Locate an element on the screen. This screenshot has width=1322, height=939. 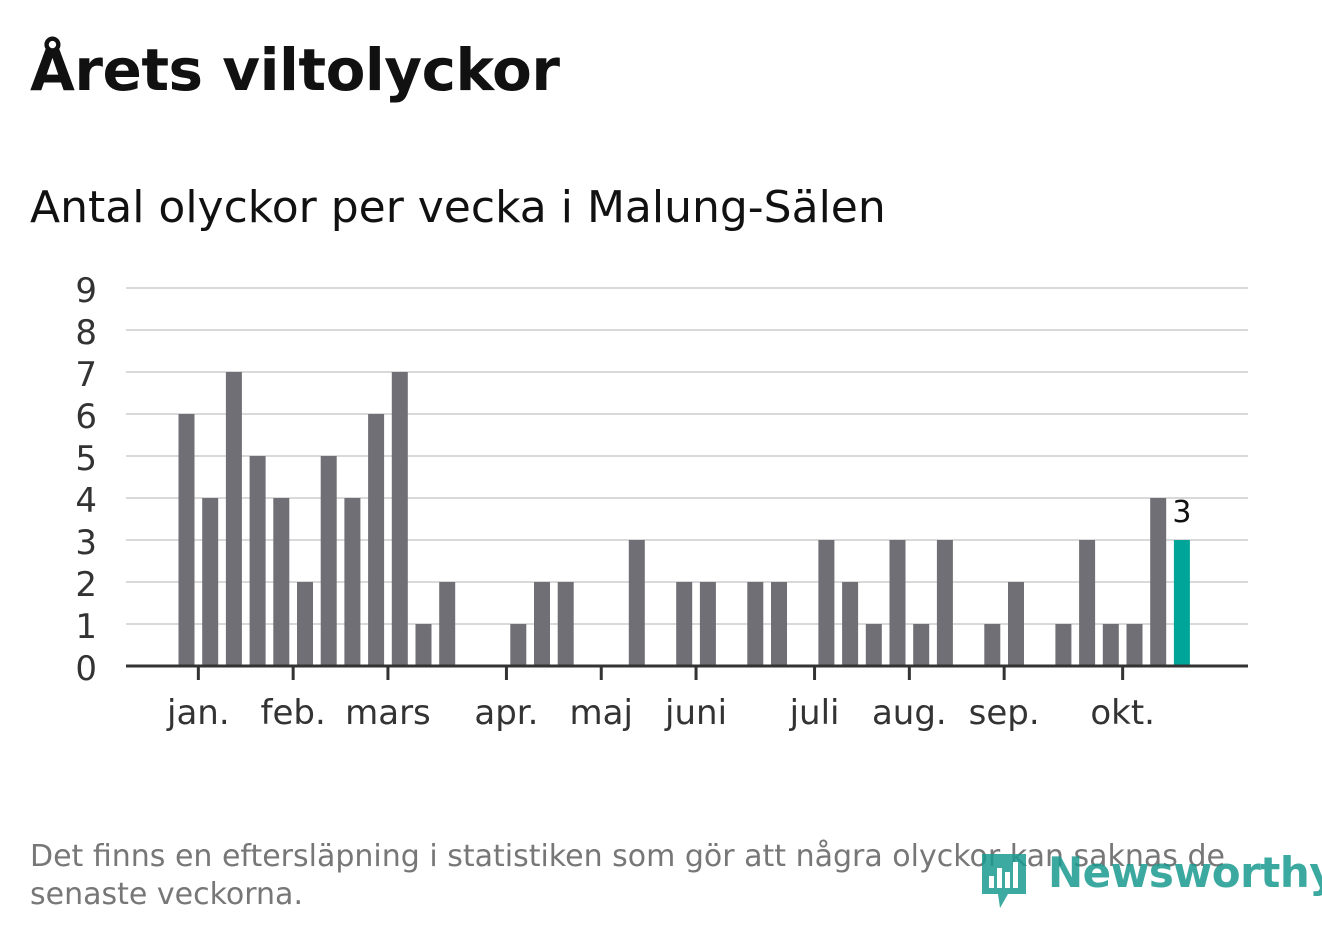
x-tick-label: feb. is located at coordinates (293, 713).